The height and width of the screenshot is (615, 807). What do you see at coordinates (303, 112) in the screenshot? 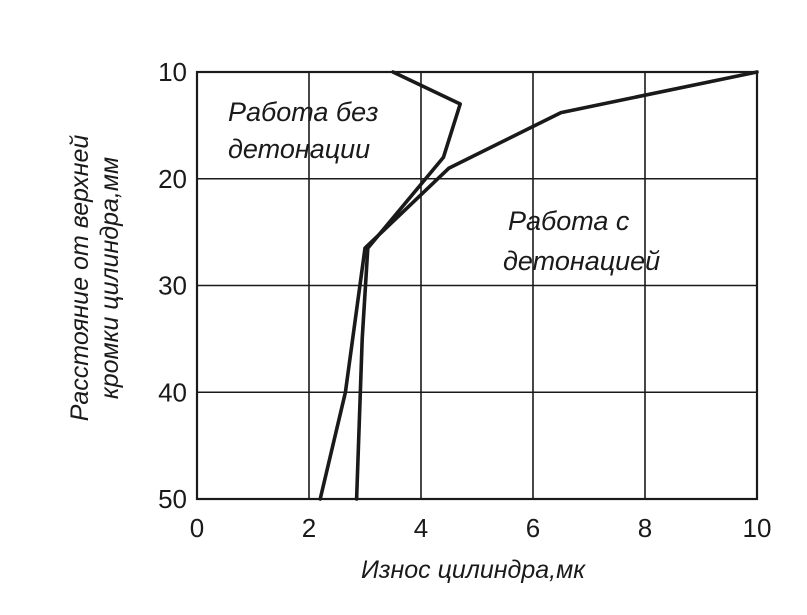
I see `annotation-no-detonation-line-1: Работа без` at bounding box center [303, 112].